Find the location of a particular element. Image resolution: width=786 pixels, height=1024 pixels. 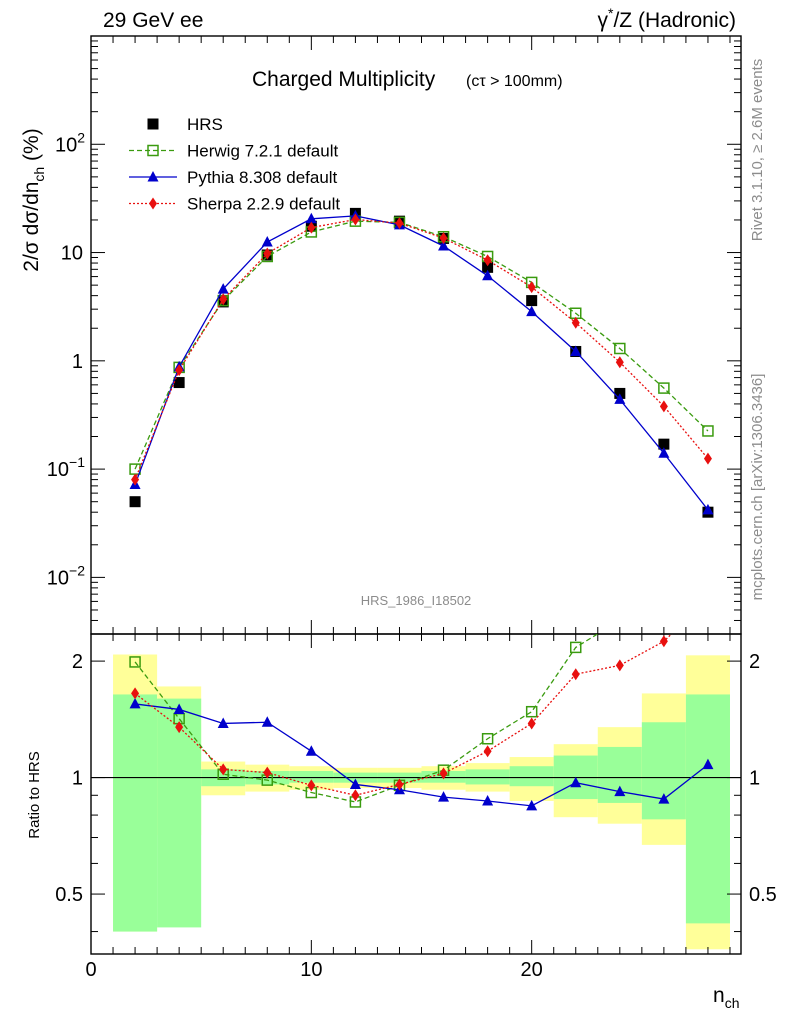

header-left: 29 GeV ee is located at coordinates (153, 20).